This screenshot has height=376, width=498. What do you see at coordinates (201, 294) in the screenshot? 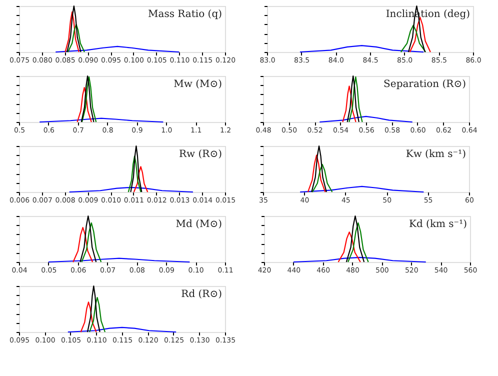
I see `chart-title: Rd (R⊙)` at bounding box center [201, 294].